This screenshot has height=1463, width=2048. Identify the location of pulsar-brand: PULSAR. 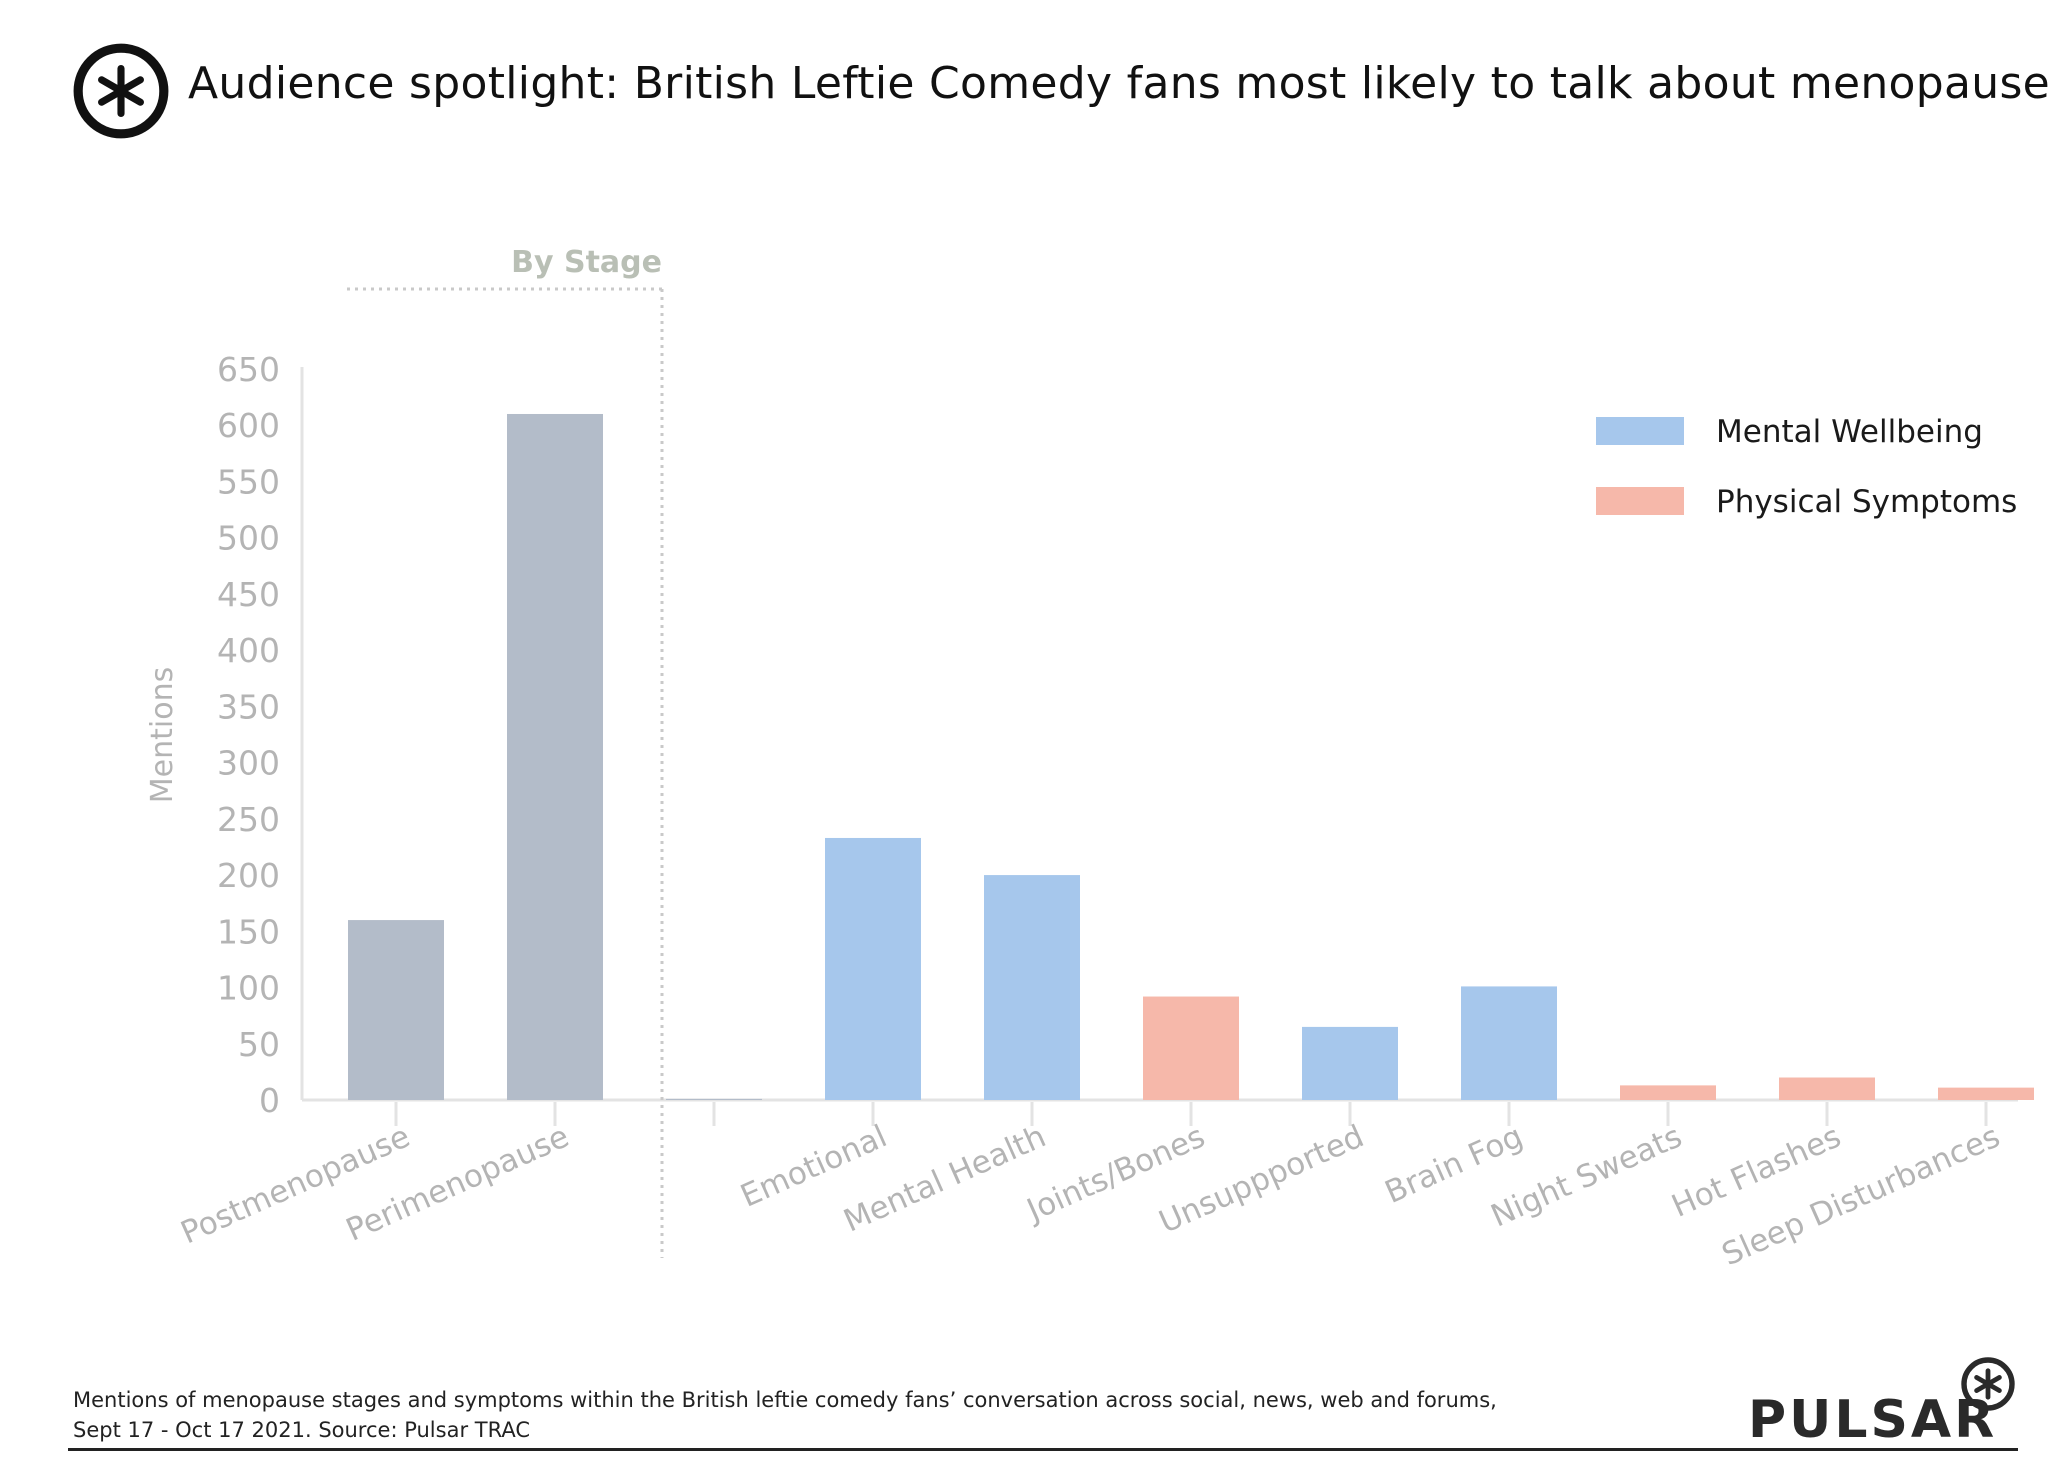
(1888, 1403).